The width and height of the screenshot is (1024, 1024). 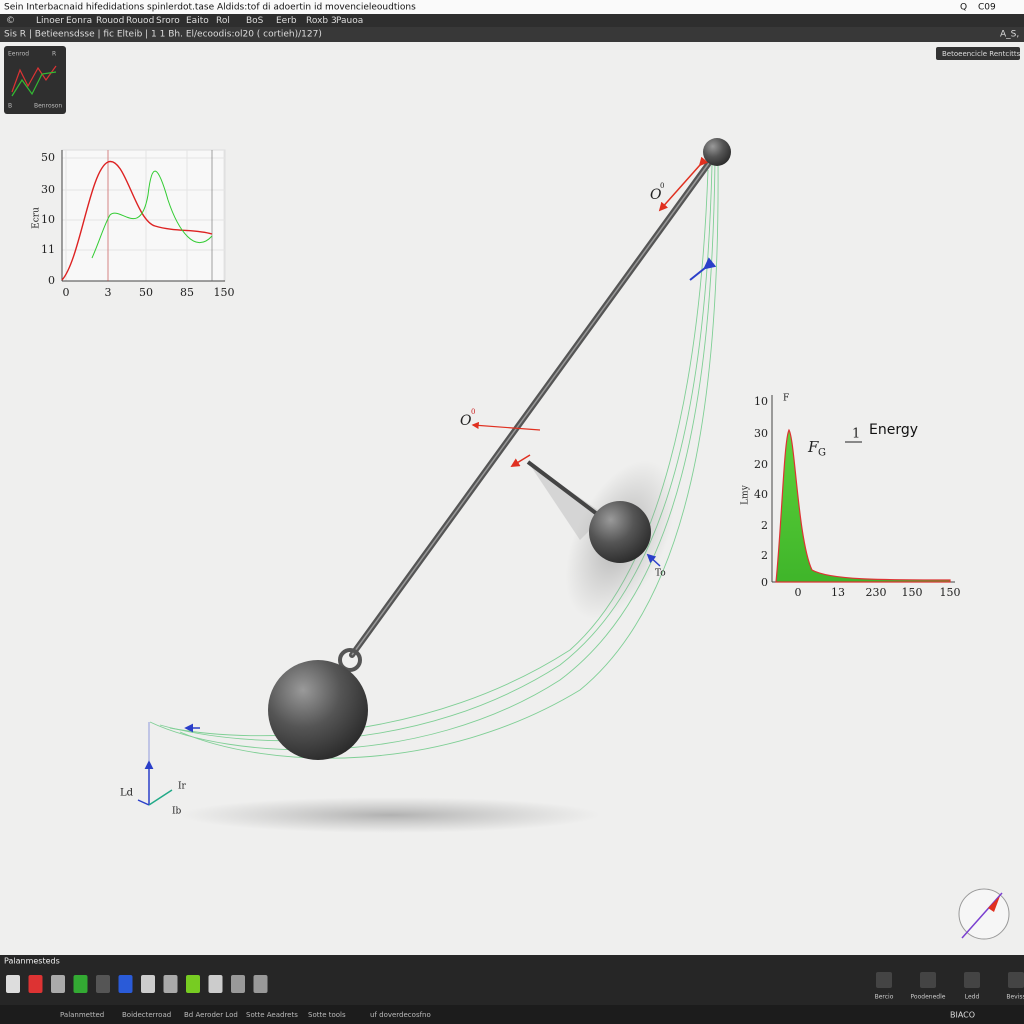 I want to click on curve, so click(x=152, y=214).